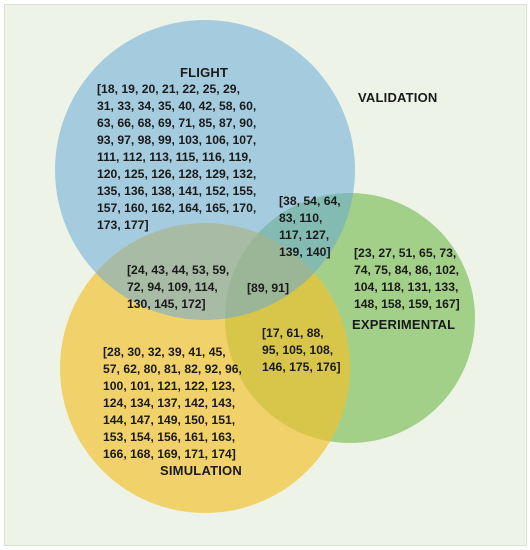  What do you see at coordinates (398, 97) in the screenshot?
I see `validation-set-label: VALIDATION` at bounding box center [398, 97].